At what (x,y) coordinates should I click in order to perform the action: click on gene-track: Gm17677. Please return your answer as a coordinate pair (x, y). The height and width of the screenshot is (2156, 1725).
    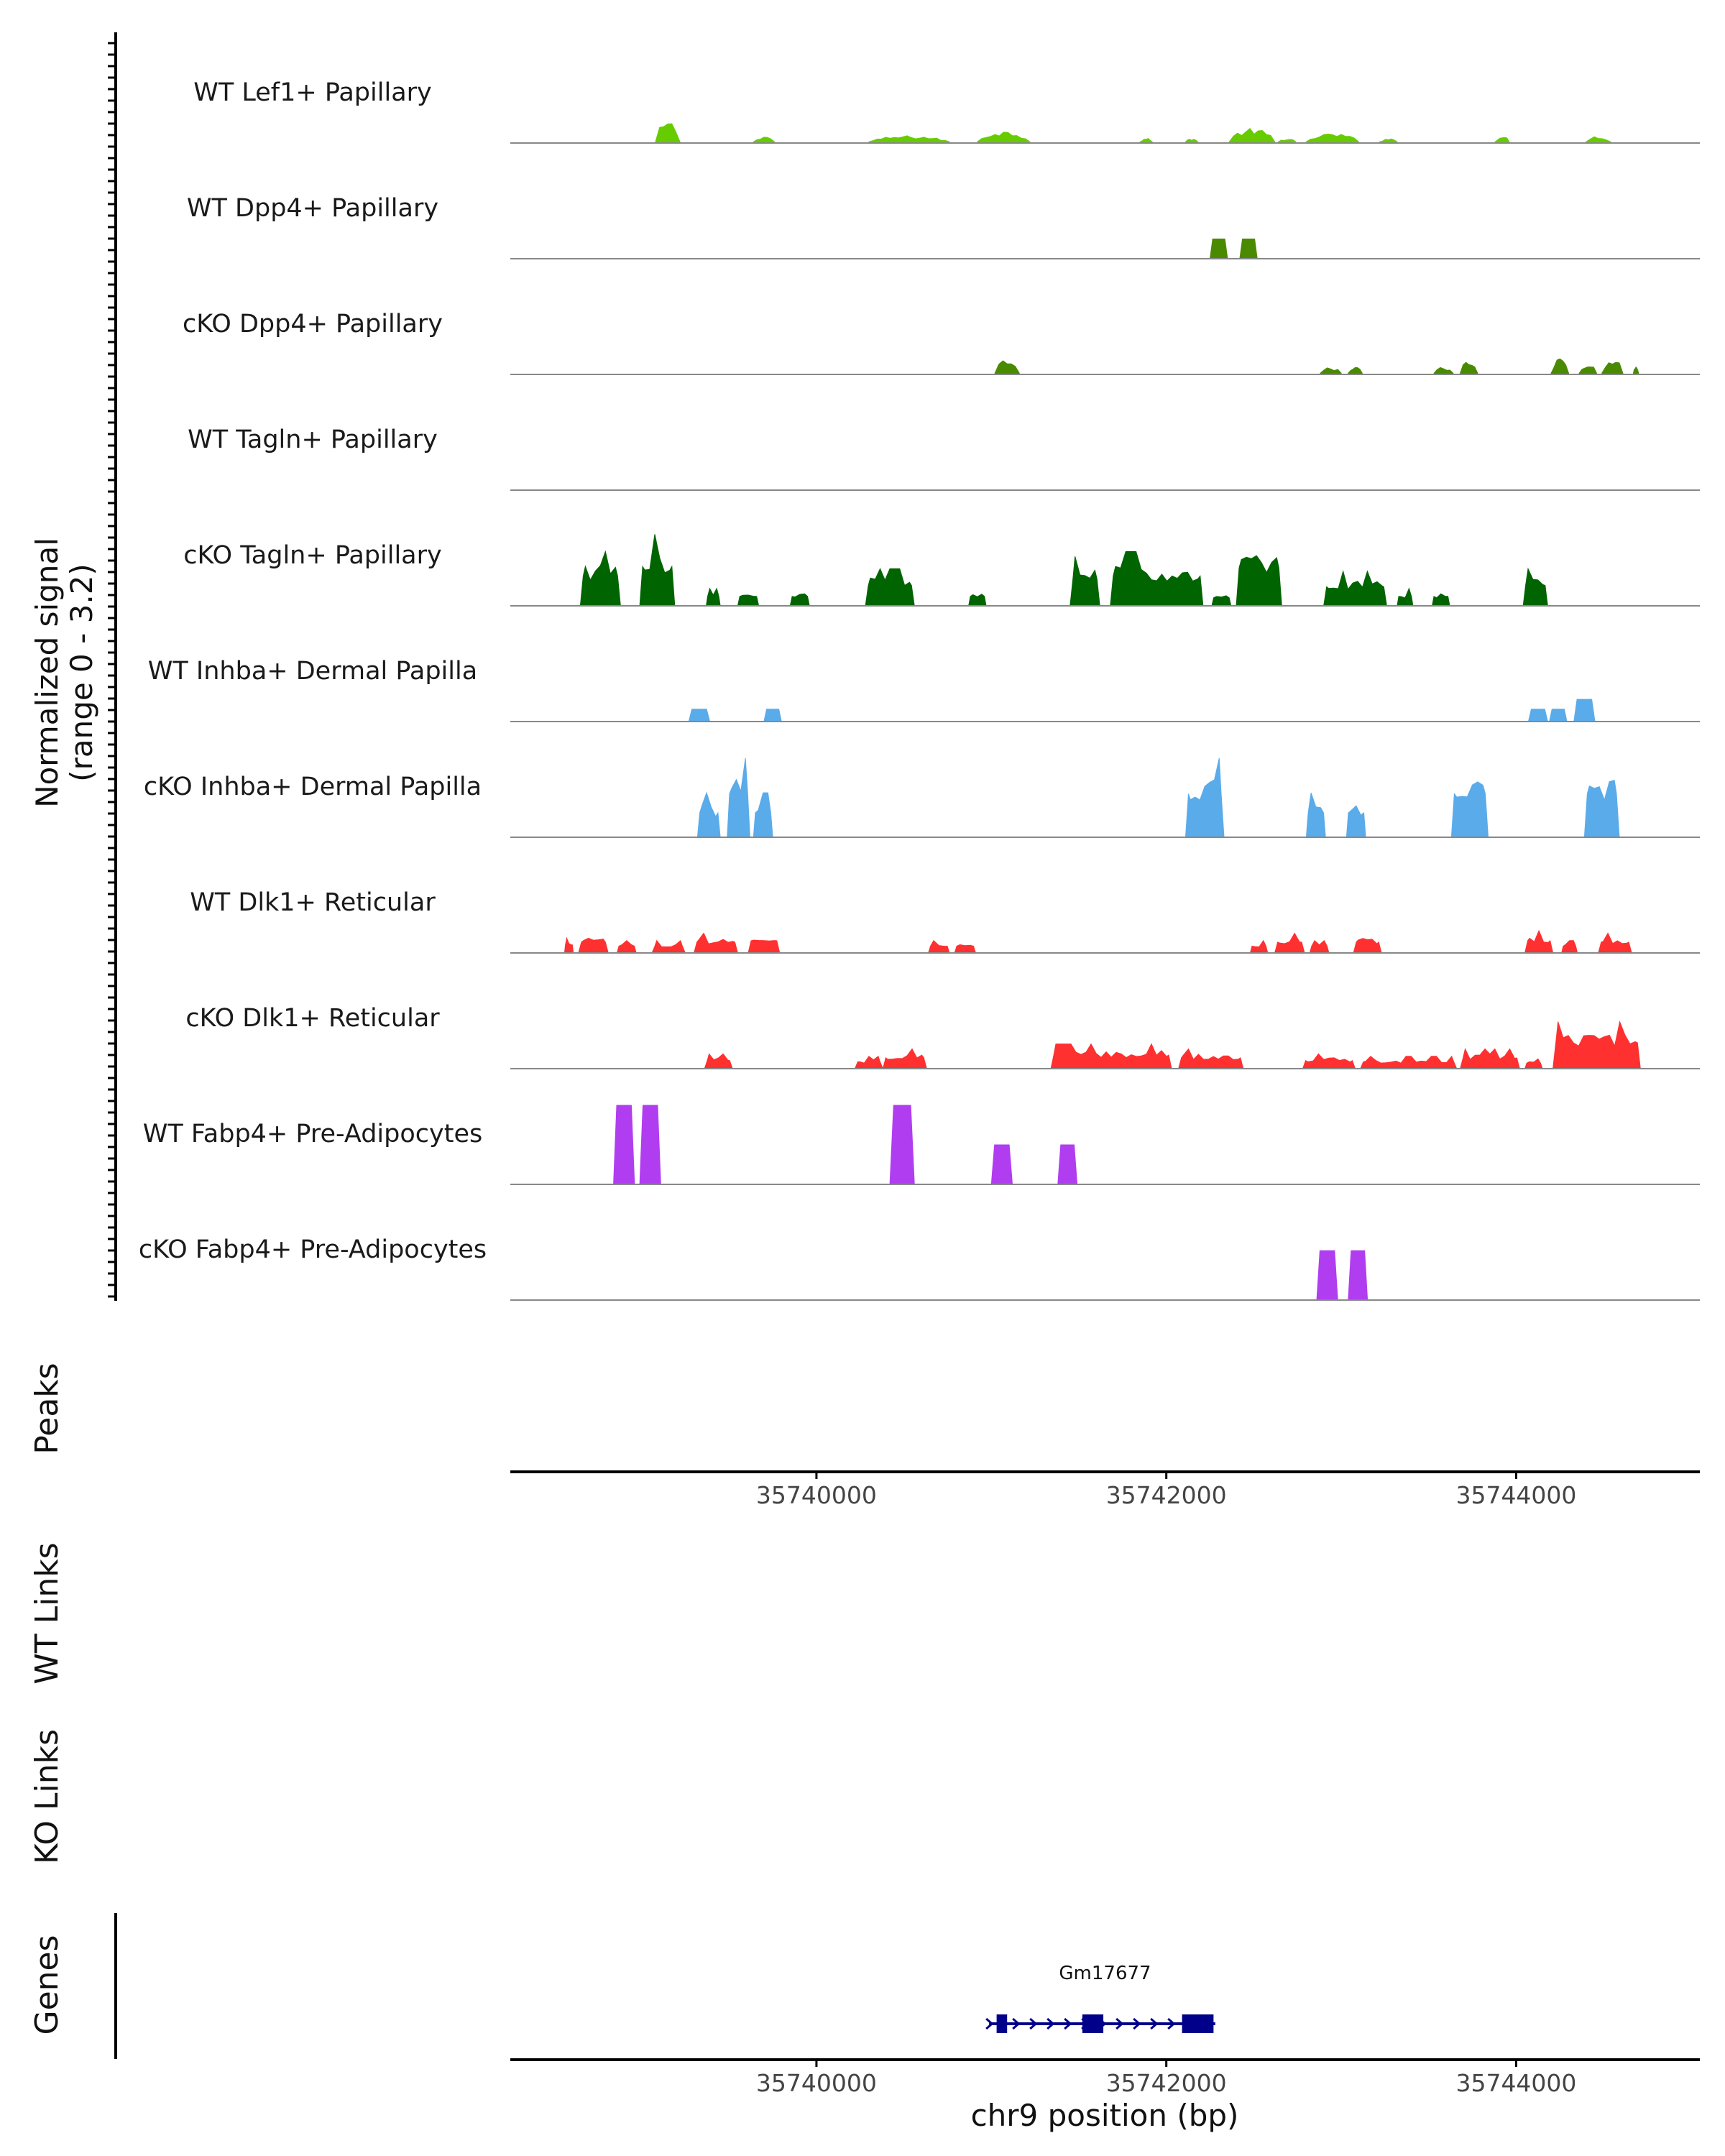
    Looking at the image, I should click on (1100, 1998).